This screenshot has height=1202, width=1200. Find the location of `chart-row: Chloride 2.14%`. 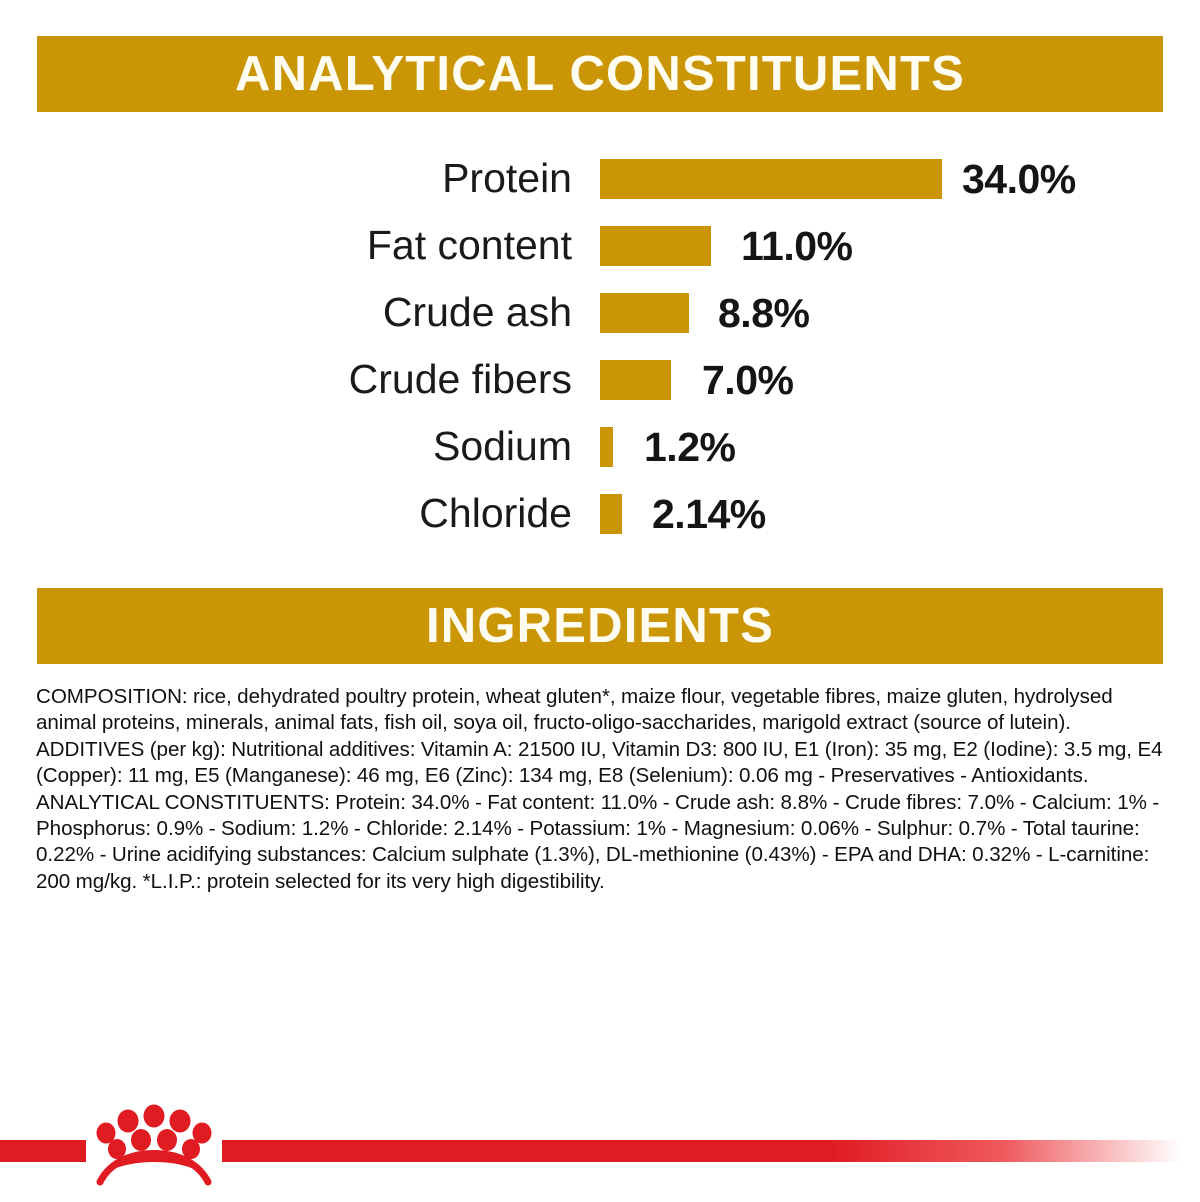

chart-row: Chloride 2.14% is located at coordinates (600, 516).